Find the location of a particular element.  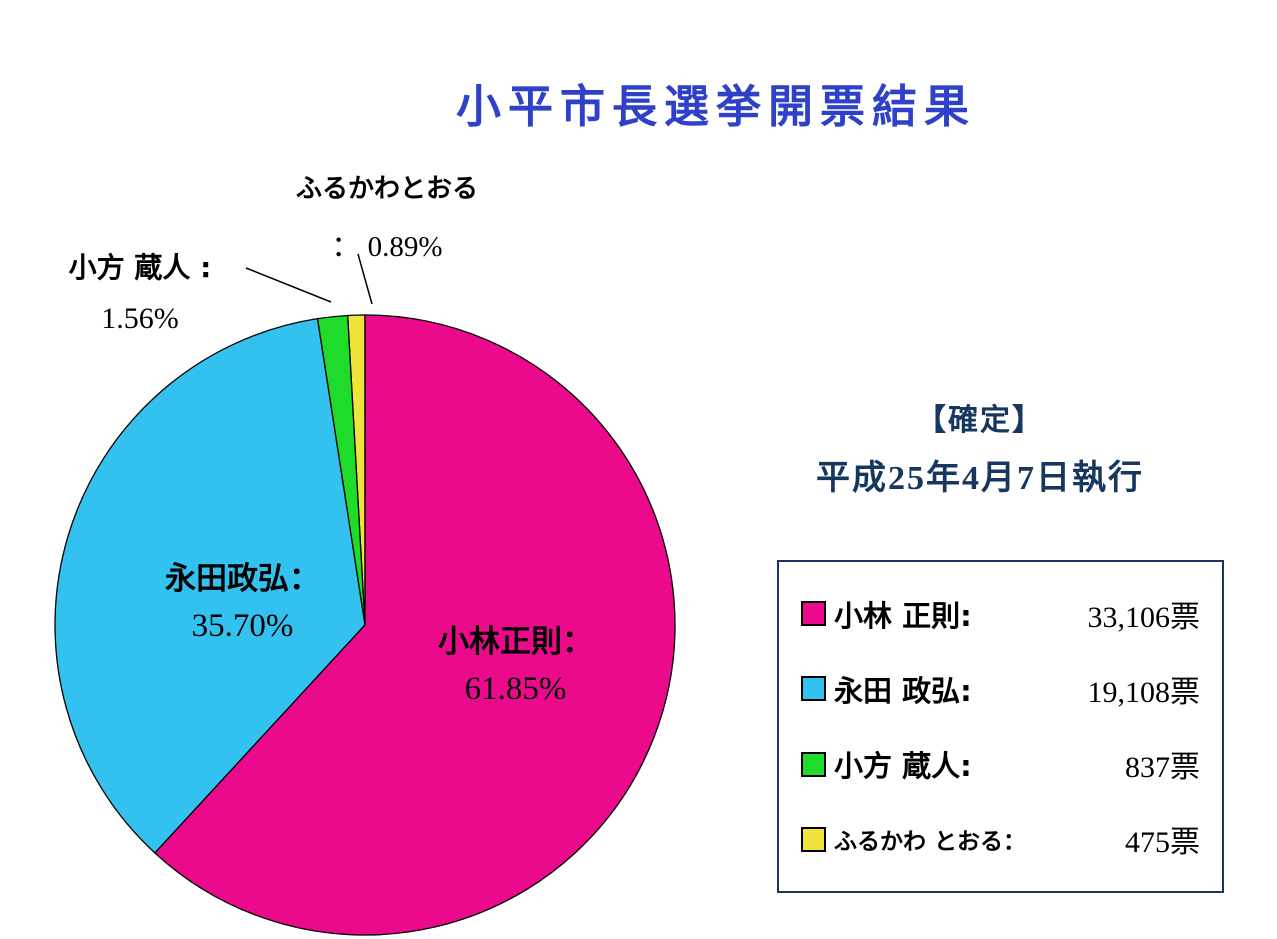

status-confirmed: 【確定】 is located at coordinates (980, 420).